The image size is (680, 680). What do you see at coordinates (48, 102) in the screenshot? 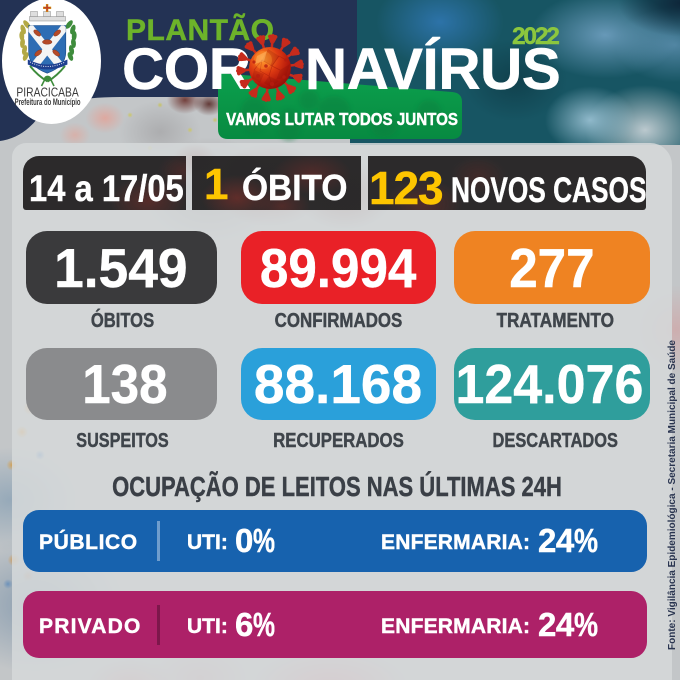
I see `svg-text: Prefeitura do Município` at bounding box center [48, 102].